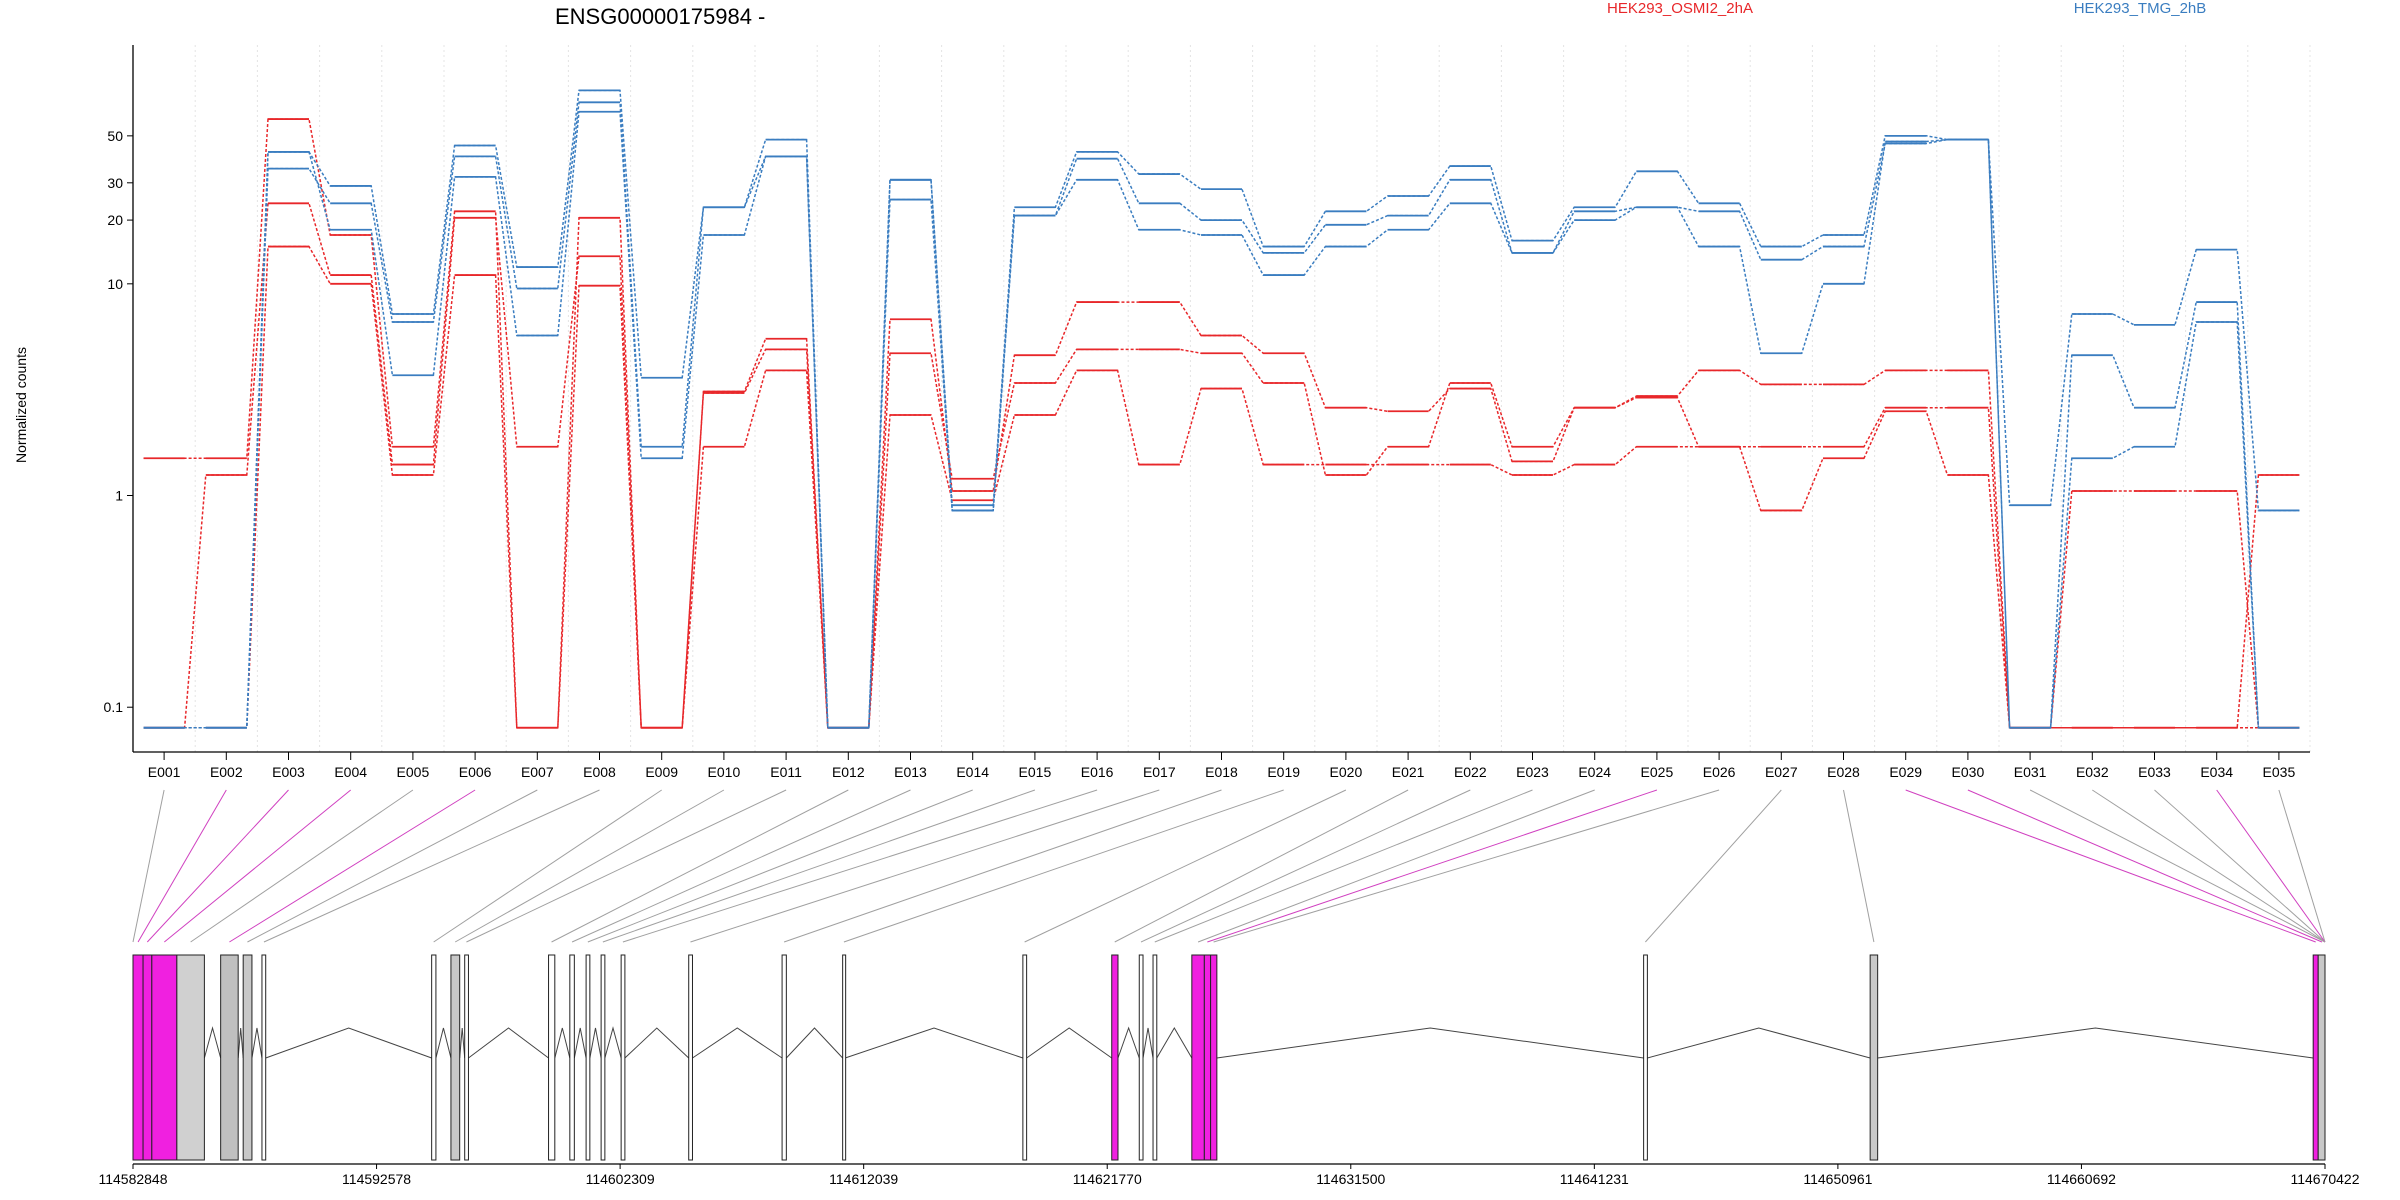 The height and width of the screenshot is (1200, 2400). I want to click on y-axis-label: Normalized counts, so click(21, 405).